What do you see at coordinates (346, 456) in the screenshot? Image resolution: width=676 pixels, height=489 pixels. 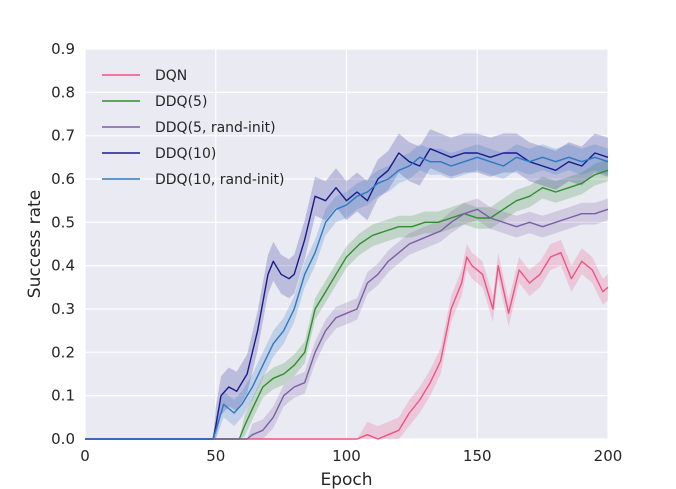 I see `x-tick-label: 100` at bounding box center [346, 456].